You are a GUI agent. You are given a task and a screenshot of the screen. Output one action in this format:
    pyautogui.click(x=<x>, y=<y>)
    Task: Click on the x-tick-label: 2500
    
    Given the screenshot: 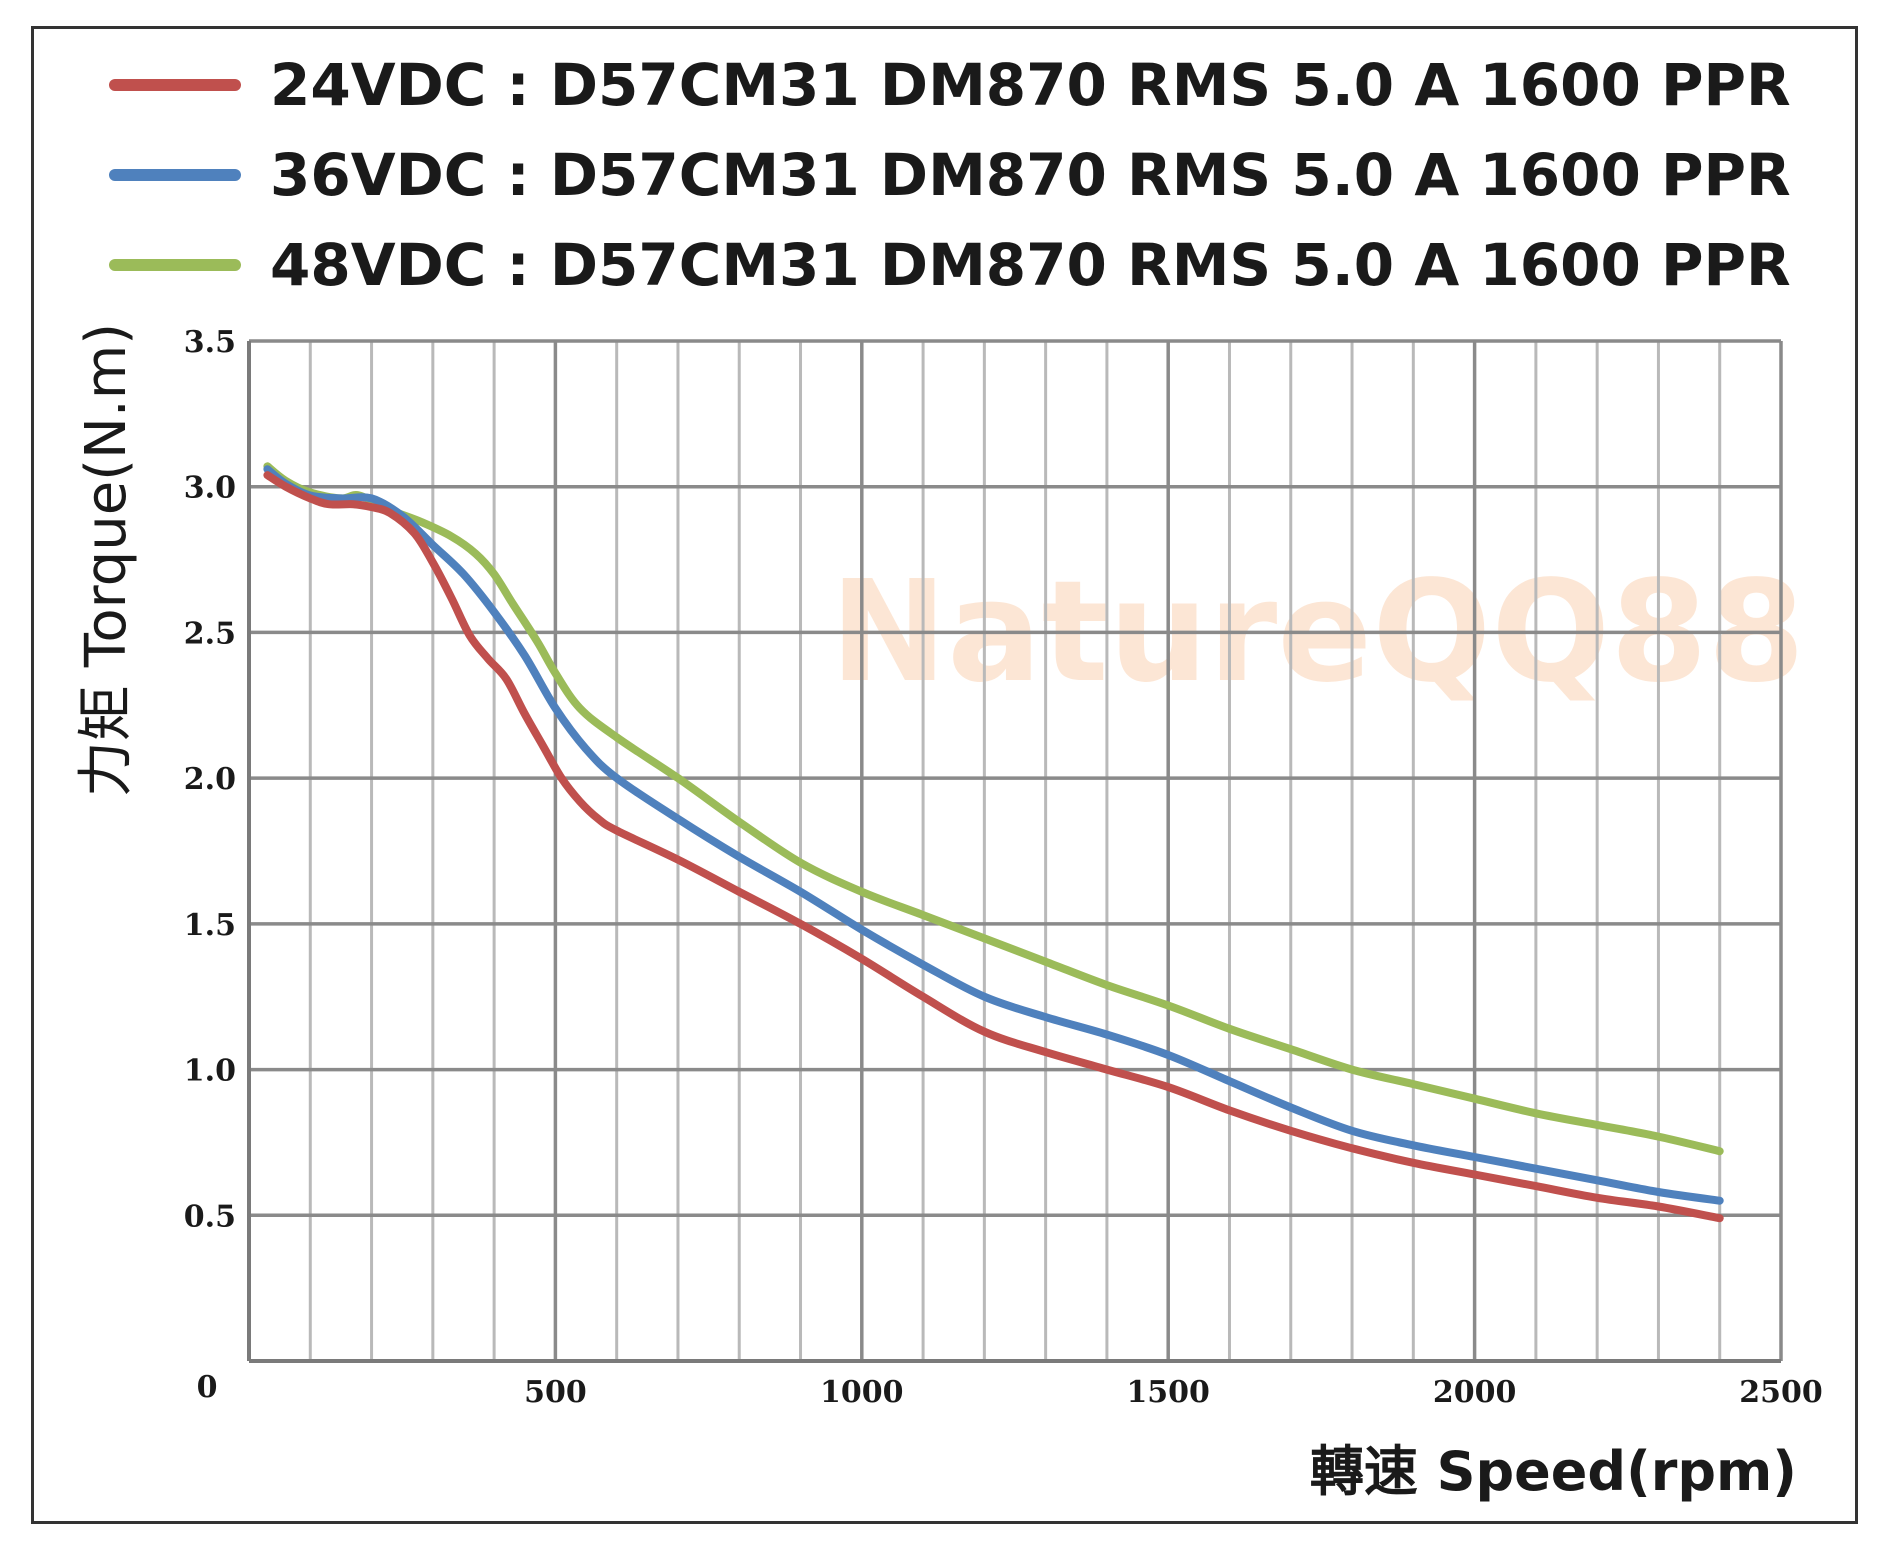 What is the action you would take?
    pyautogui.click(x=1781, y=1392)
    